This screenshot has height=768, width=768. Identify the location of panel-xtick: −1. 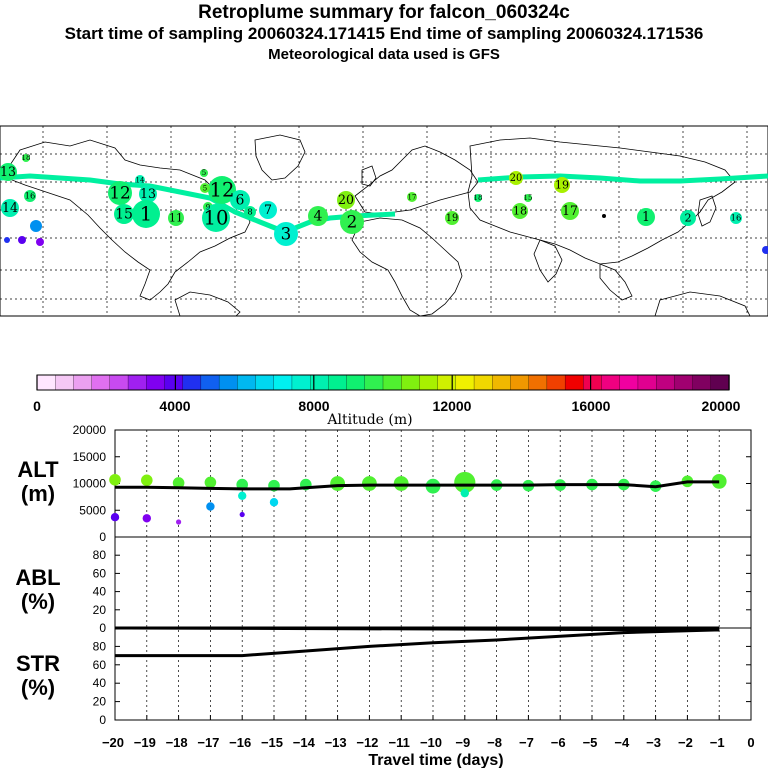
(717, 742).